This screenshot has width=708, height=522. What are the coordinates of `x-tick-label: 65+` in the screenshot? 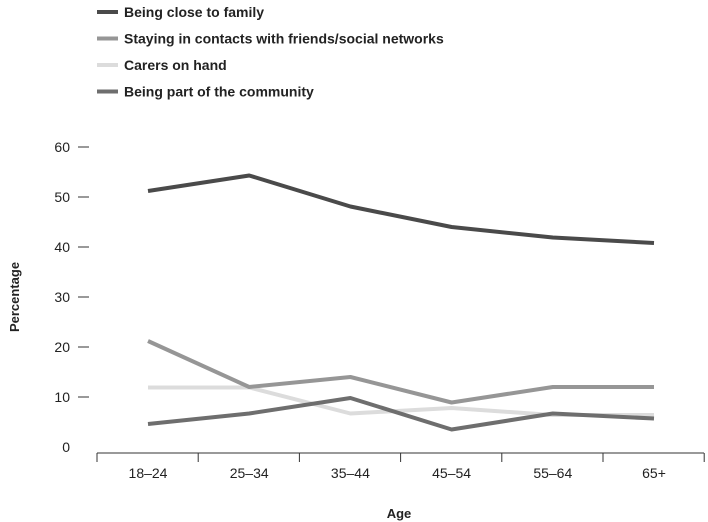 It's located at (654, 473).